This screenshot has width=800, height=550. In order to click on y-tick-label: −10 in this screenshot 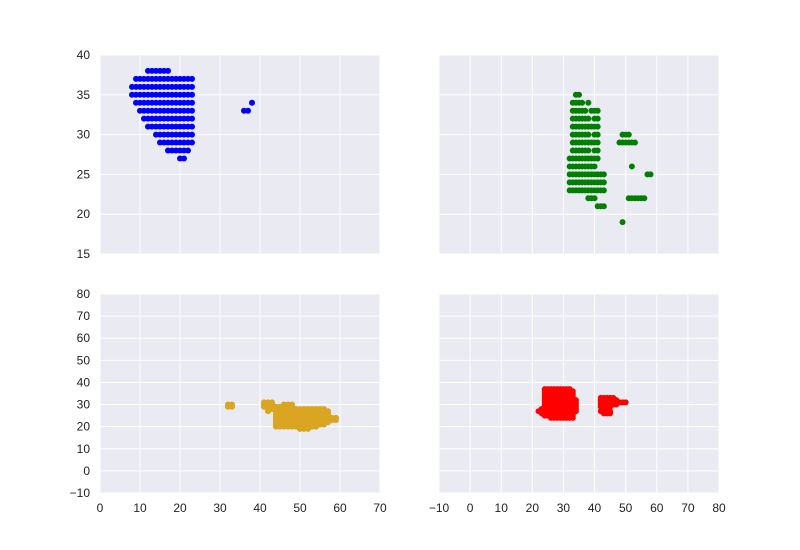, I will do `click(80, 493)`.